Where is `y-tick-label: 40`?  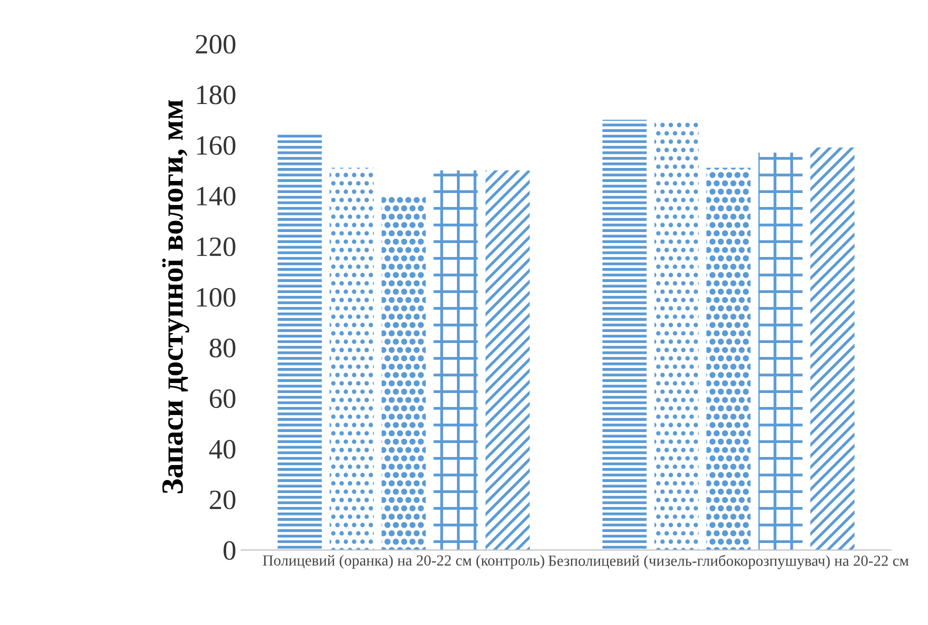
y-tick-label: 40 is located at coordinates (222, 449).